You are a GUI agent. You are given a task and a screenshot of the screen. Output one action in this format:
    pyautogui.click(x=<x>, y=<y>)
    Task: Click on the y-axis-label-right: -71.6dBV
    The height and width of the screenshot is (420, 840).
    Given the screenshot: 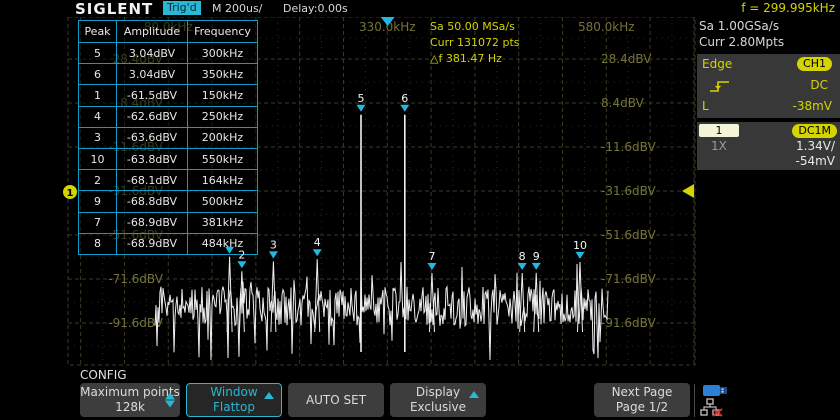 What is the action you would take?
    pyautogui.click(x=629, y=279)
    